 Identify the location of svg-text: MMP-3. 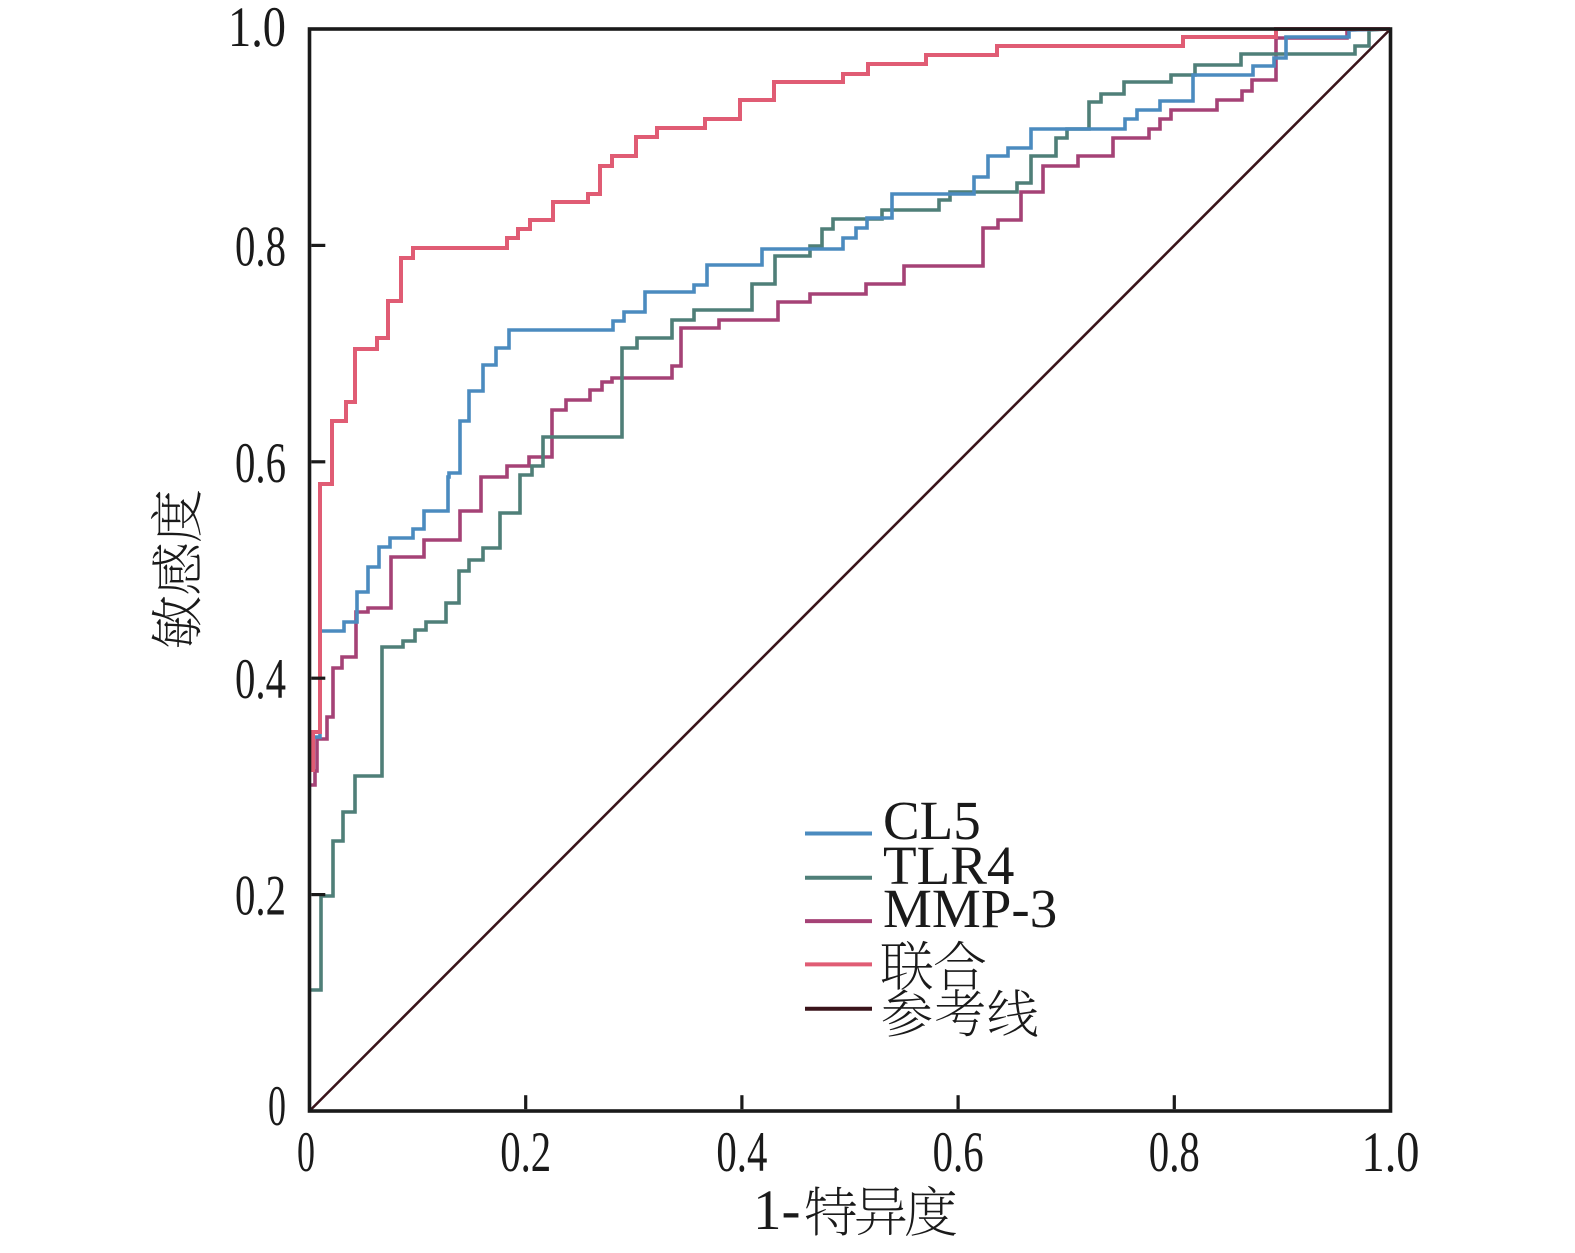
(970, 908).